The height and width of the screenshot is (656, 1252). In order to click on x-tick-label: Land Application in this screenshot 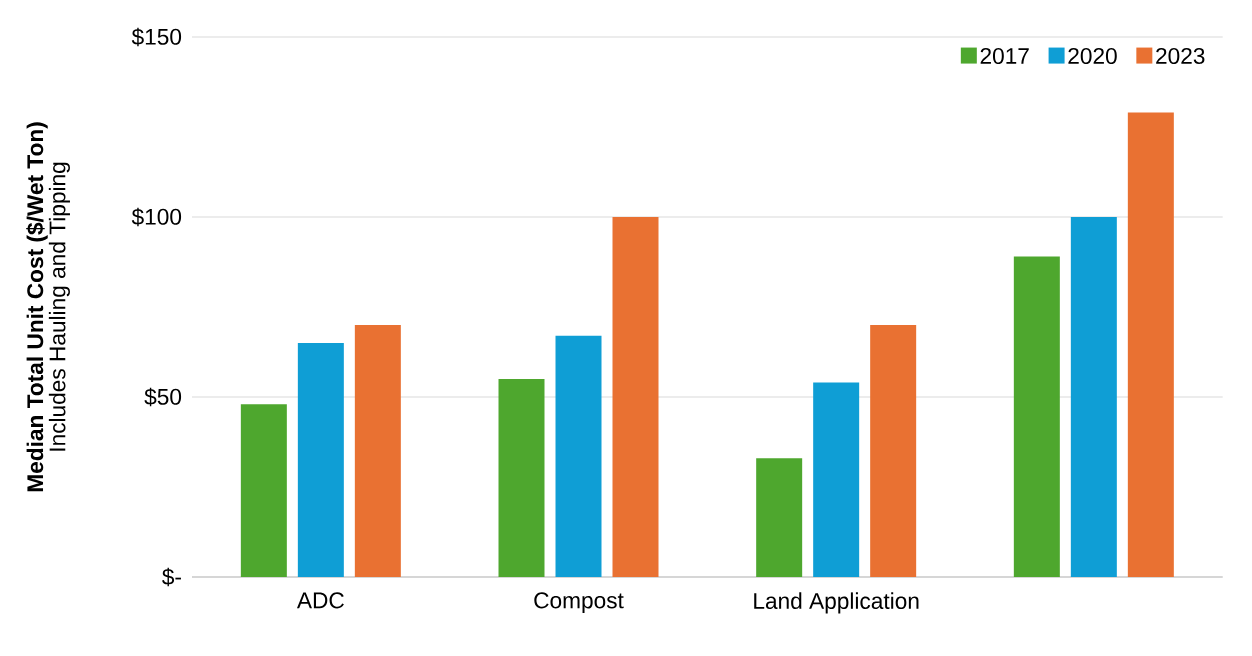, I will do `click(836, 603)`.